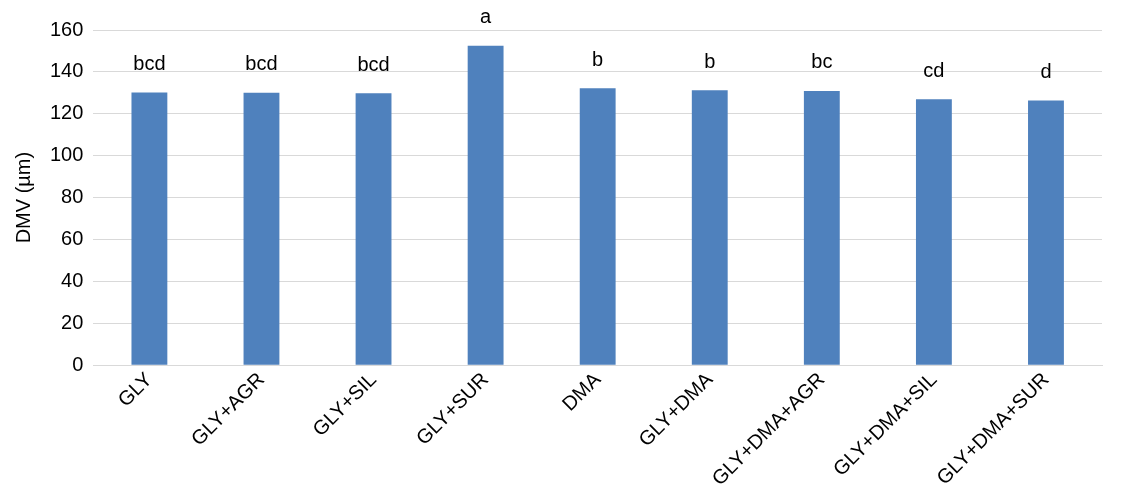 The image size is (1130, 502). Describe the element at coordinates (72, 321) in the screenshot. I see `y-tick-label: 20` at that location.